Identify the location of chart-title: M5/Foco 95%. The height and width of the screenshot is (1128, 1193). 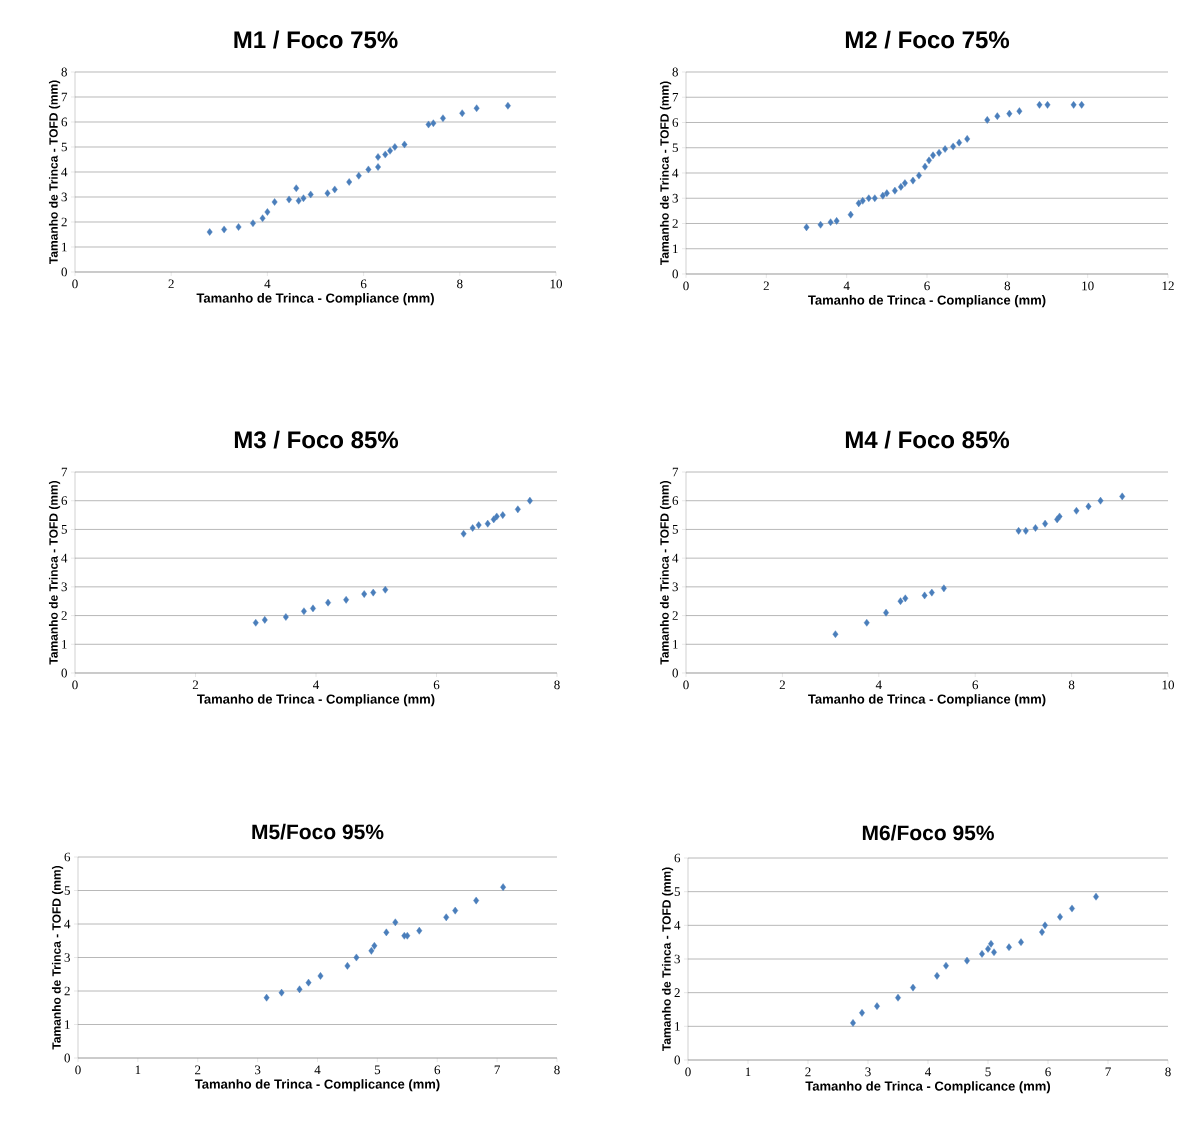
(318, 831).